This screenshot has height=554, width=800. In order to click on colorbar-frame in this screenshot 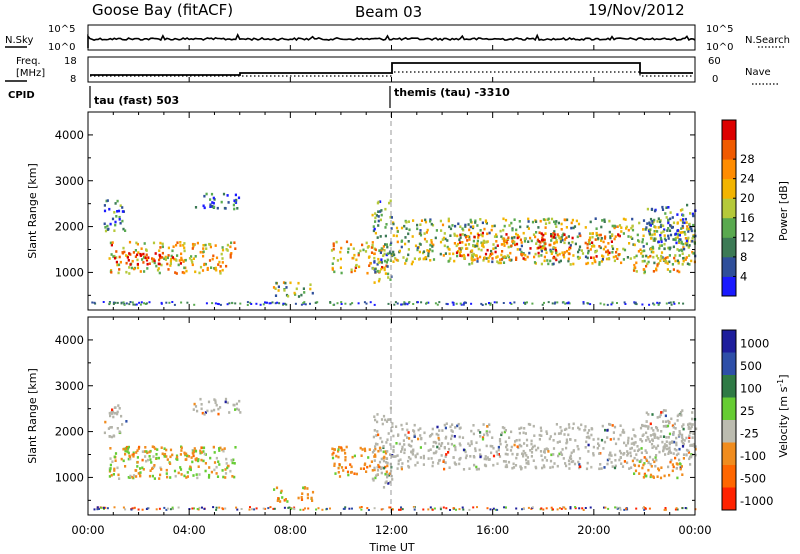, I will do `click(729, 420)`.